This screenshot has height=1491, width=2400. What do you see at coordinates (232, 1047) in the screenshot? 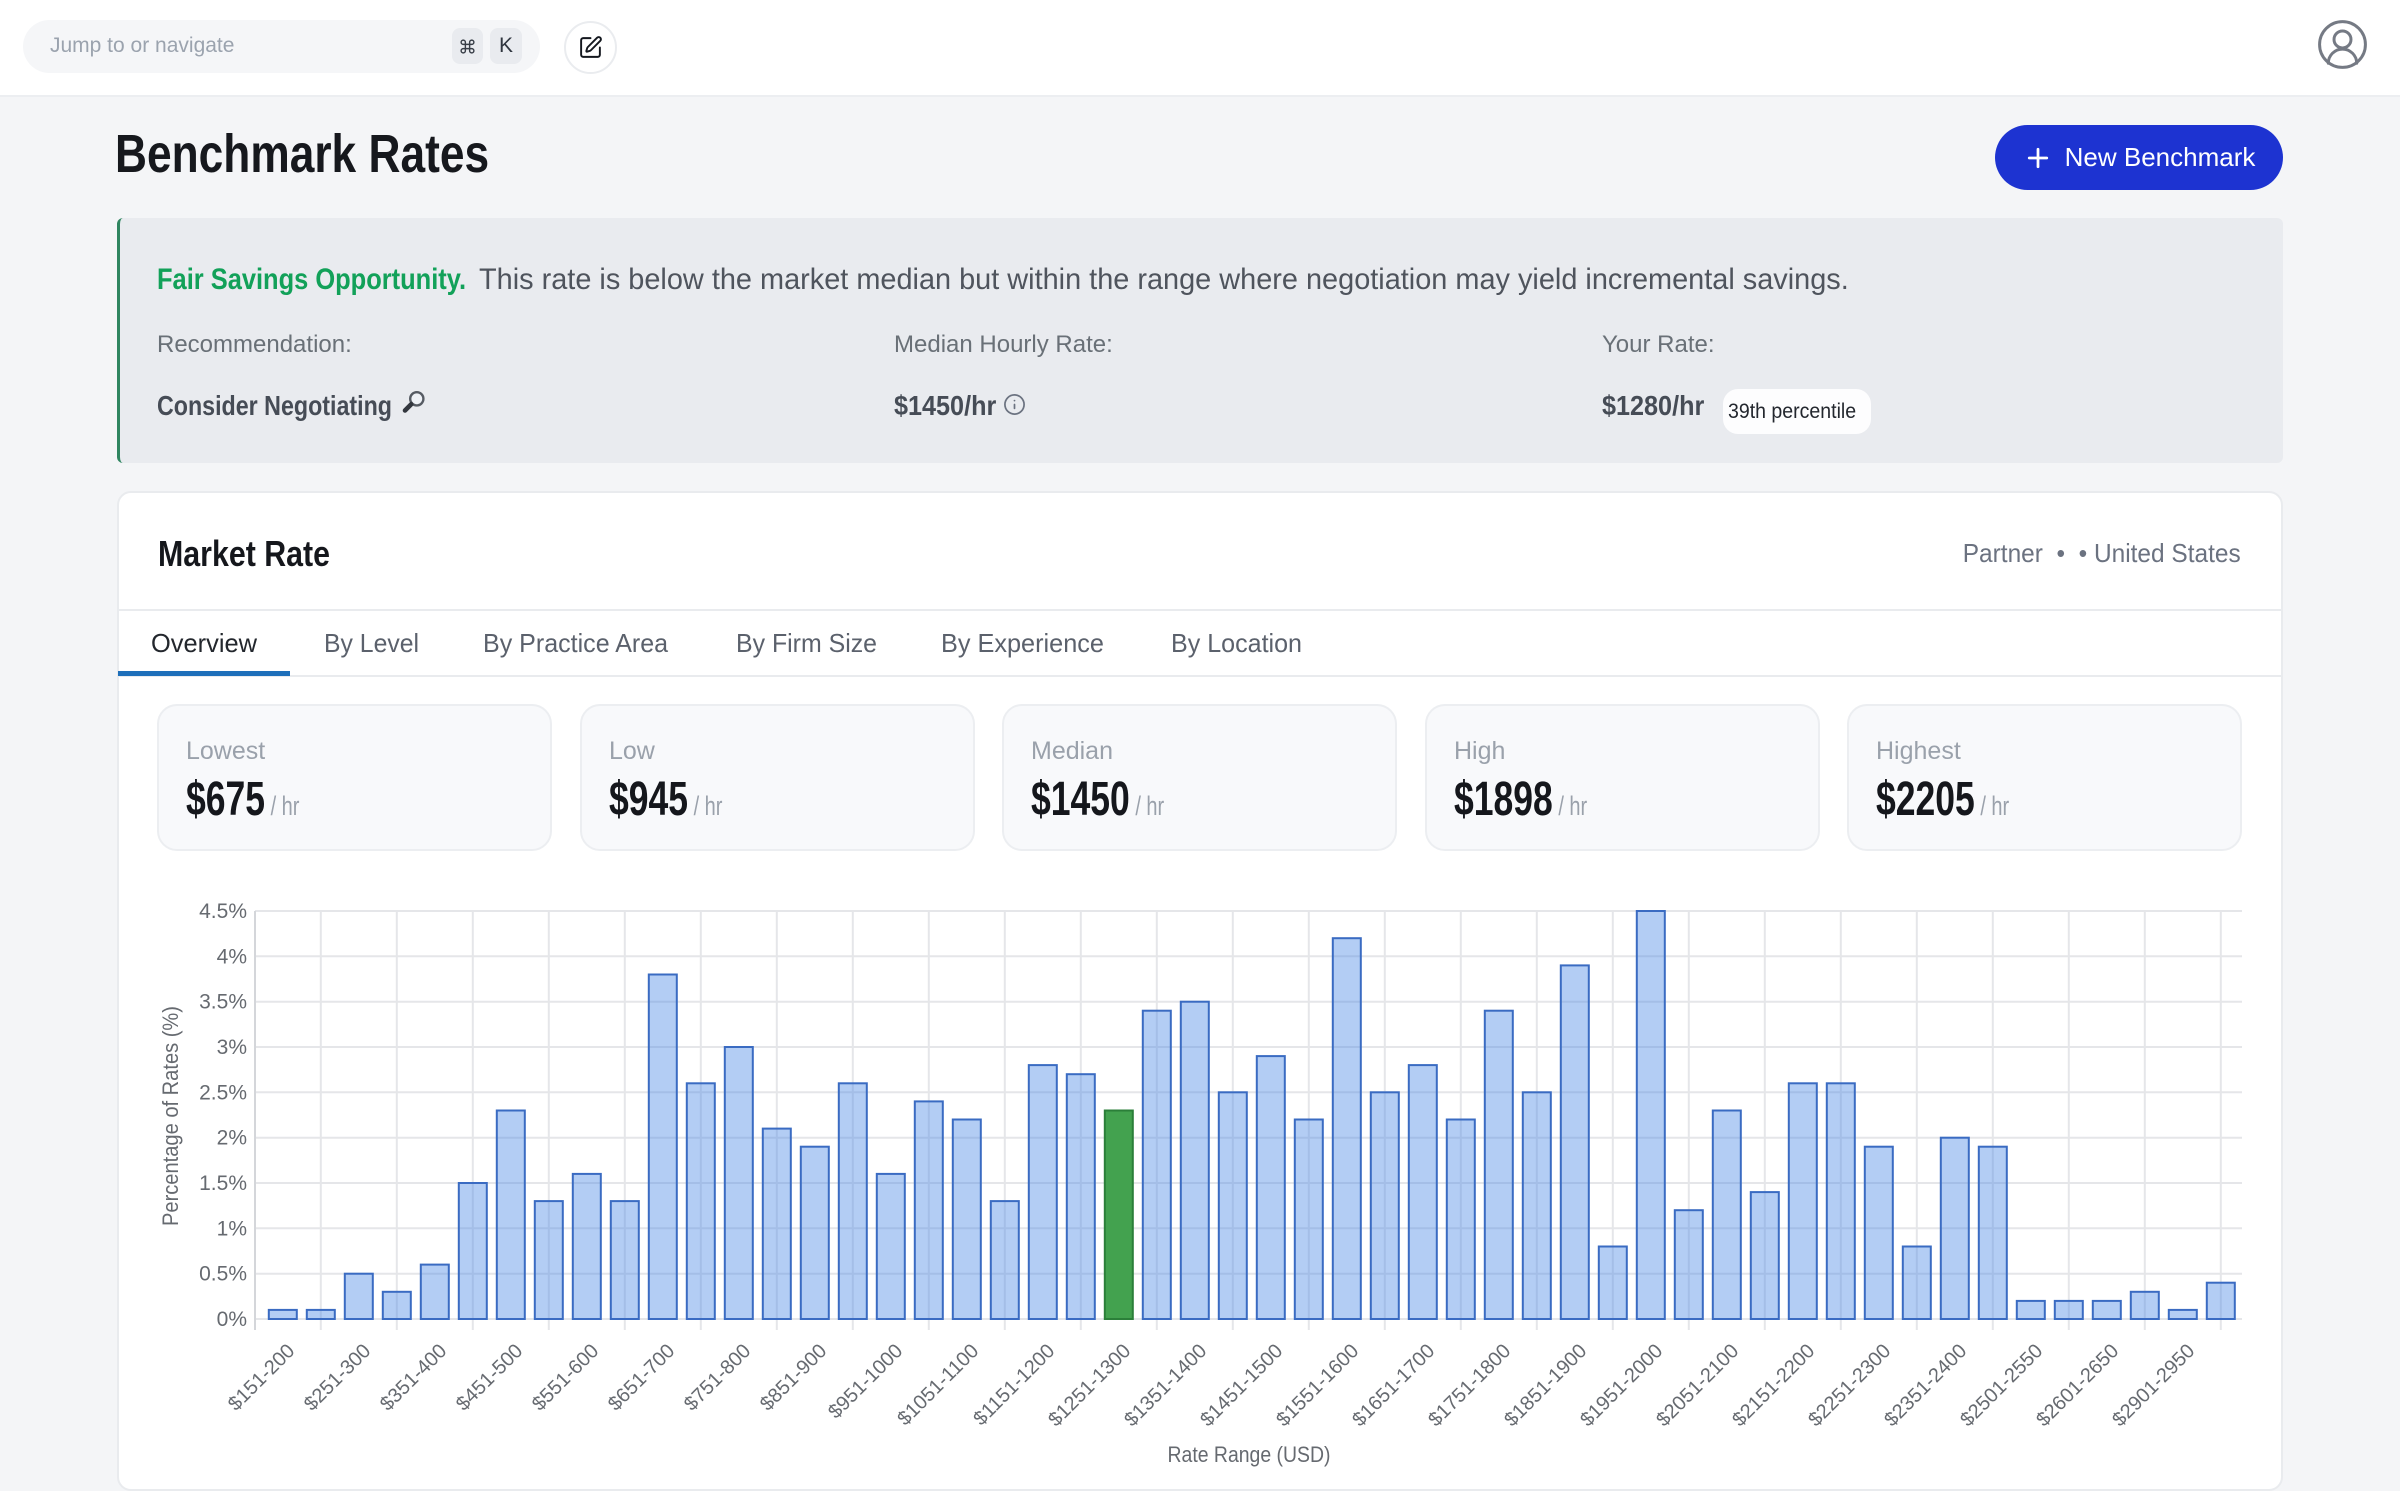
I see `svg-text: 3%` at bounding box center [232, 1047].